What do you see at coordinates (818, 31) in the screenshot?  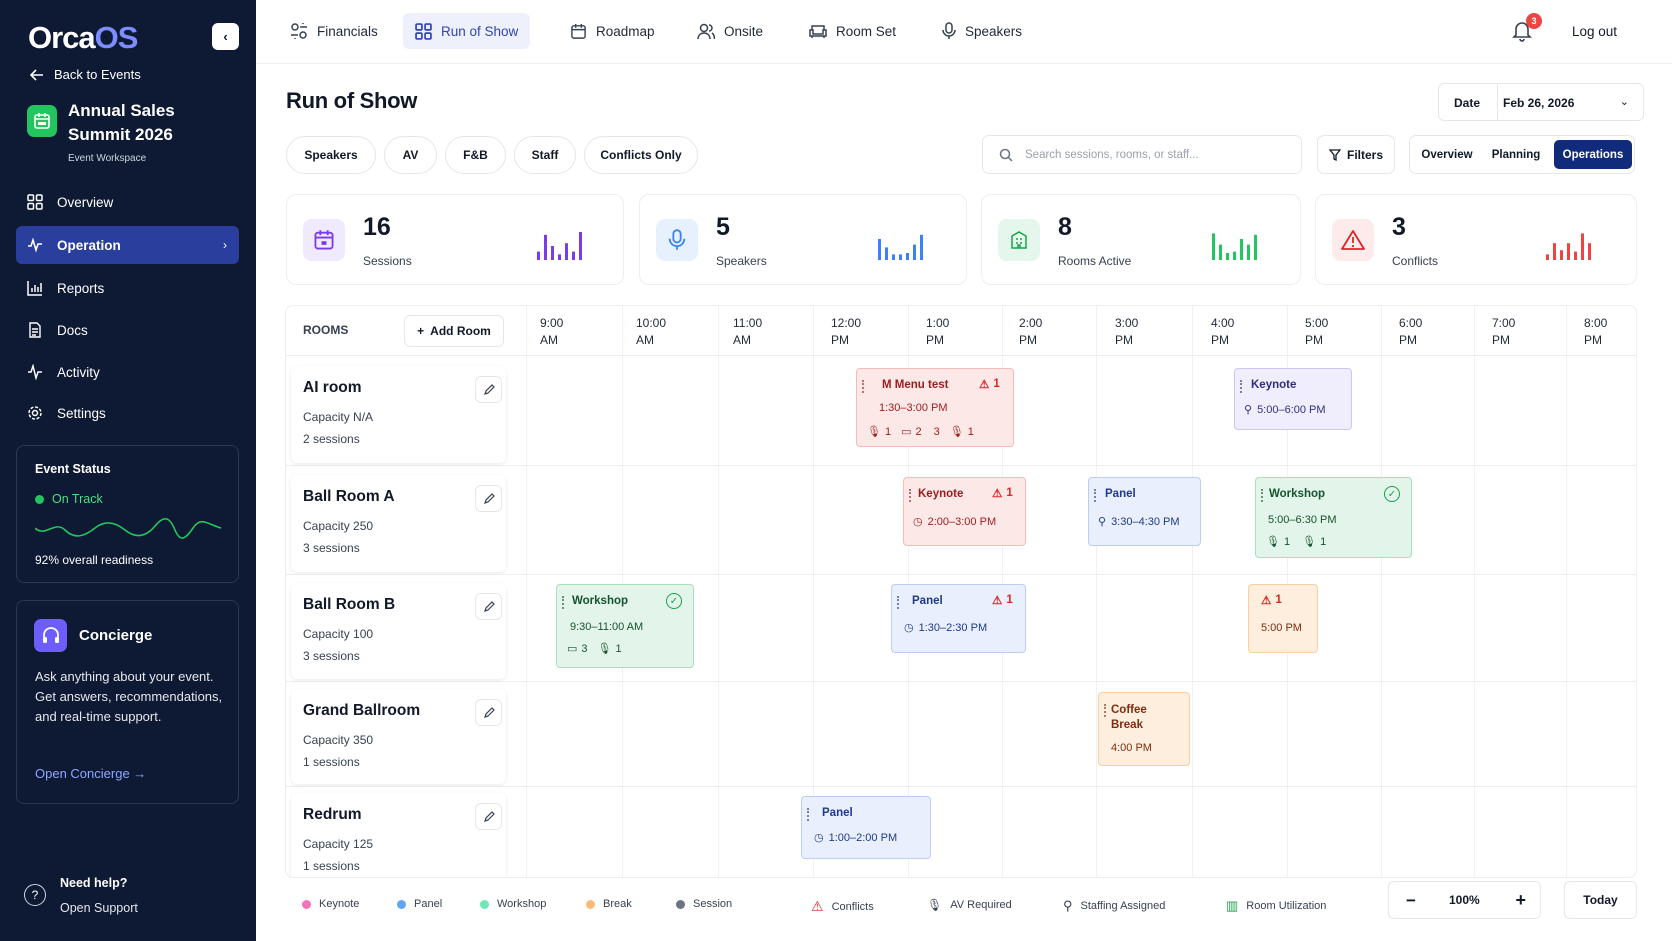 I see `sofa-icon` at bounding box center [818, 31].